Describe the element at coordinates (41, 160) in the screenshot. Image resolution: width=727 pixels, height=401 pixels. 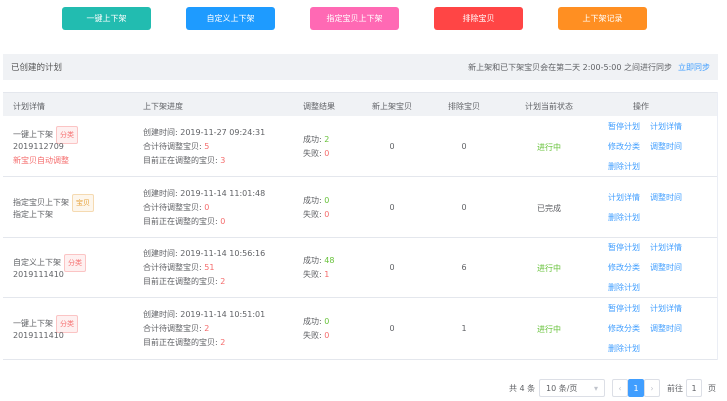
I see `plan-note: 新宝贝自动调整` at that location.